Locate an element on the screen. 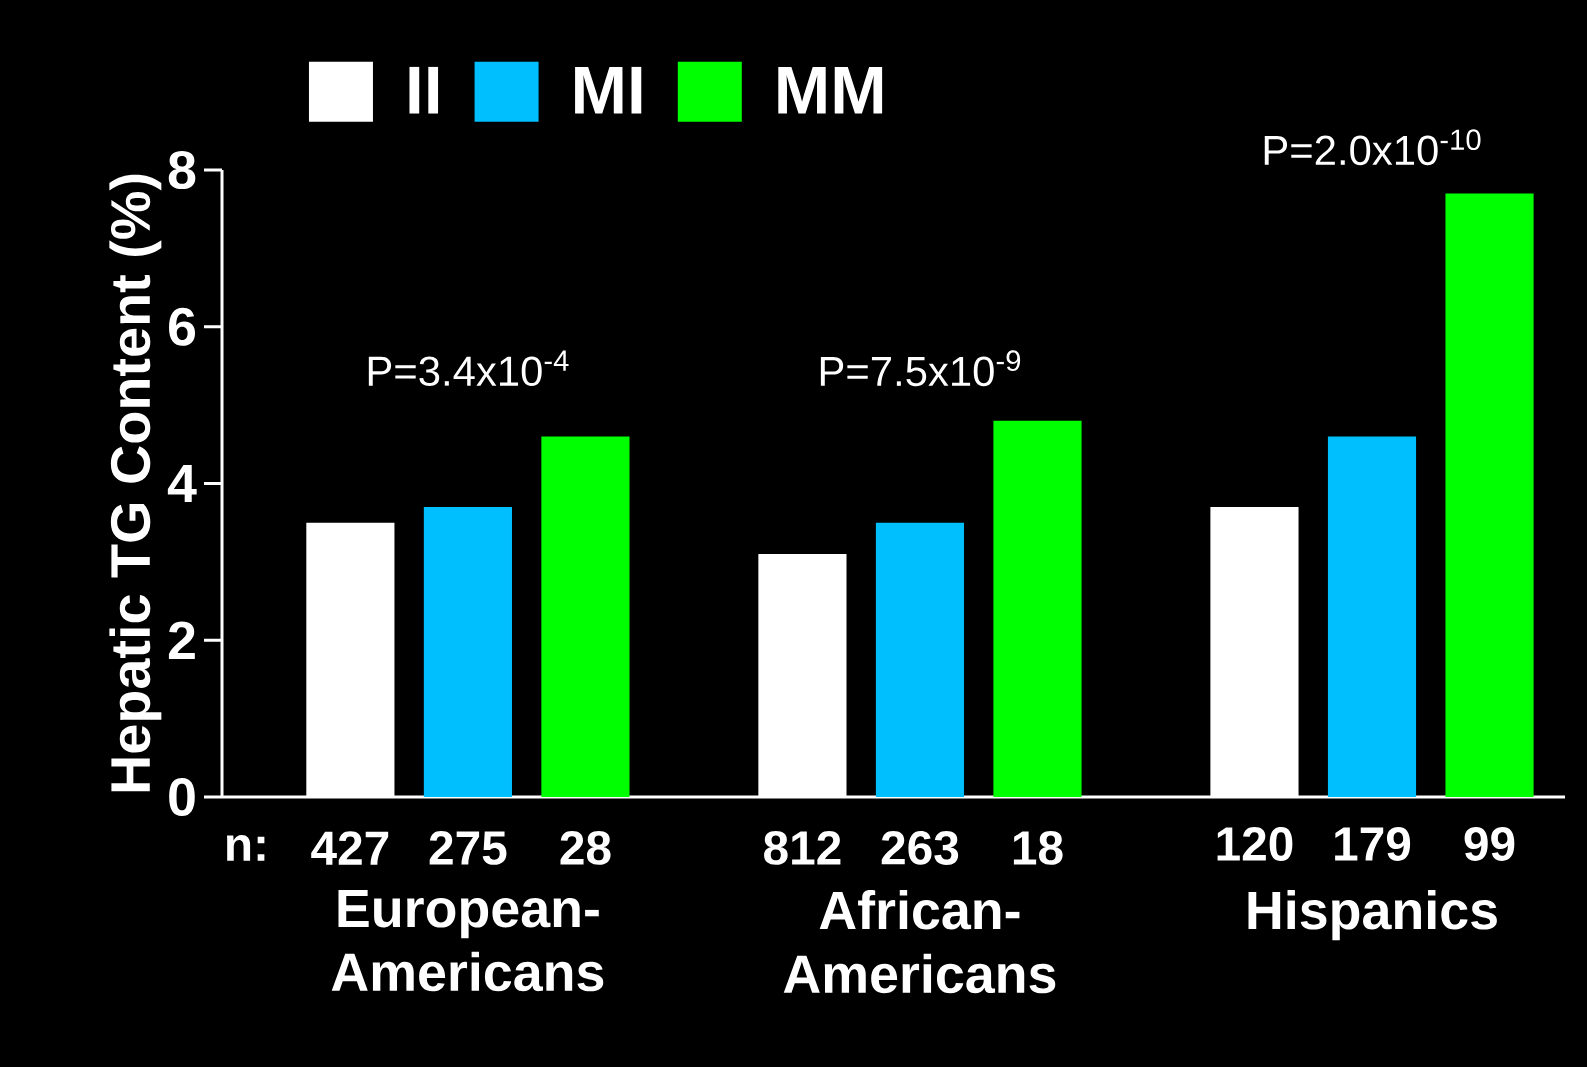 Image resolution: width=1587 pixels, height=1067 pixels. legend-label: MI is located at coordinates (608, 90).